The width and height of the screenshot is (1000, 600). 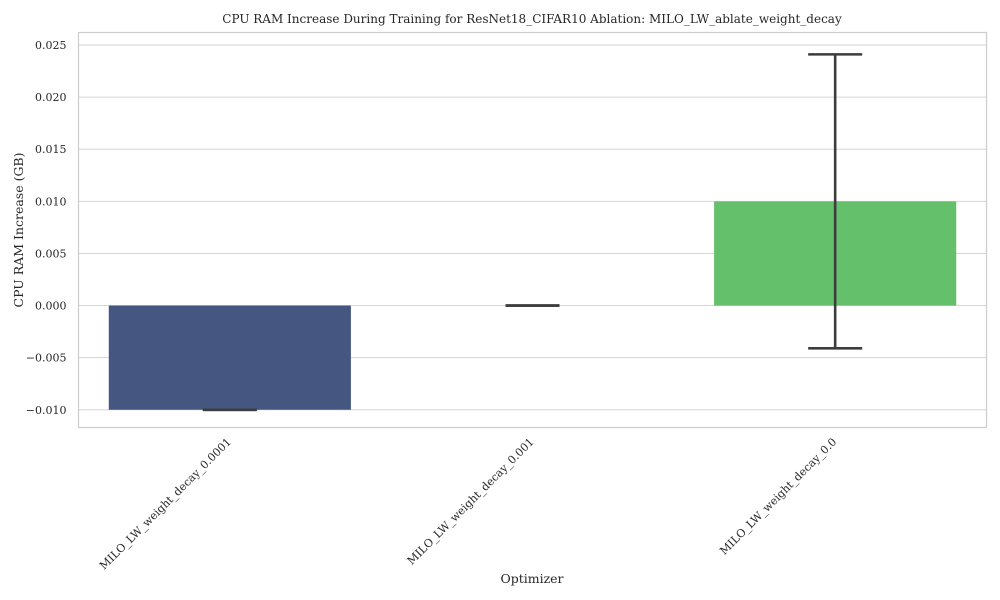 What do you see at coordinates (46, 358) in the screenshot?
I see `y-tick-label: −0.005` at bounding box center [46, 358].